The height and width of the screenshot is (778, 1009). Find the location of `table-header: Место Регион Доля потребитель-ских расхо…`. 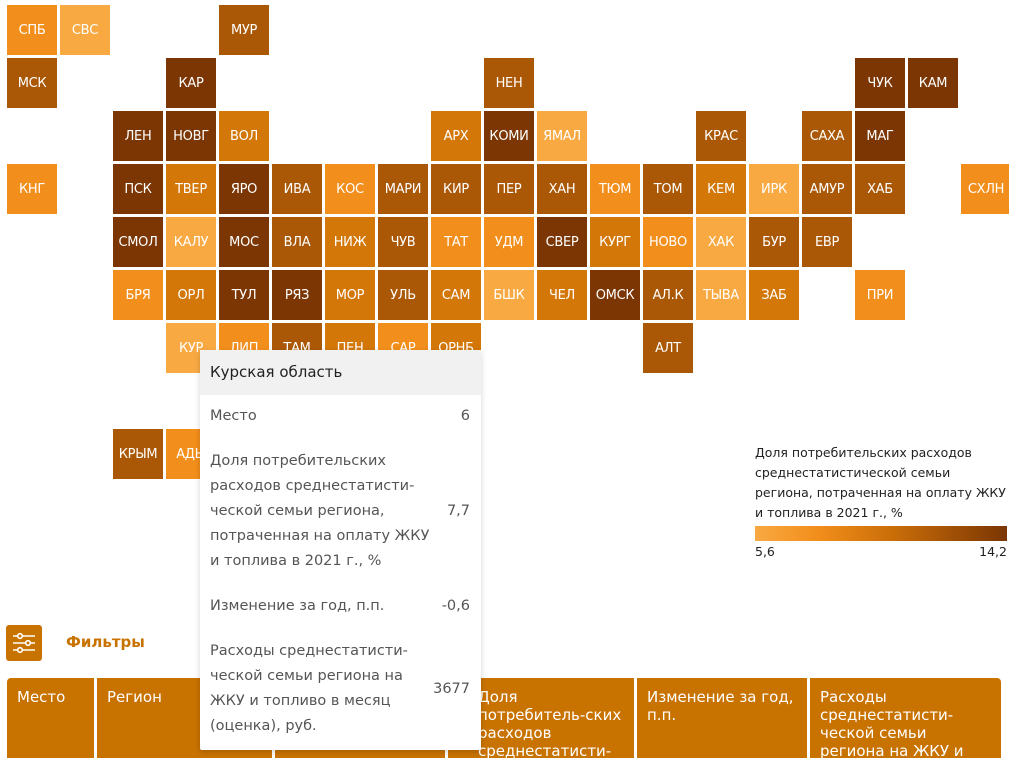

table-header: Место Регион Доля потребитель-ских расхо… is located at coordinates (504, 728).